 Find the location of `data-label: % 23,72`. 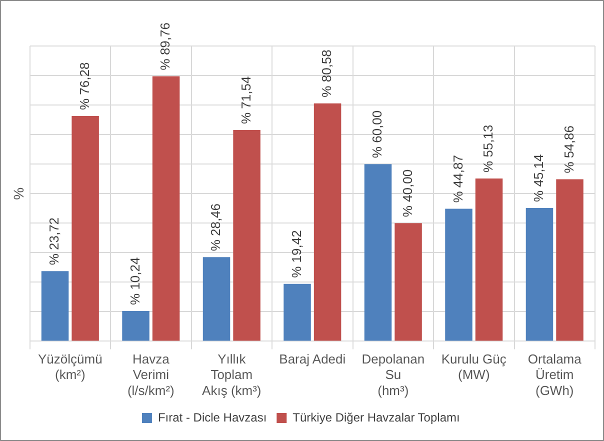

data-label: % 23,72 is located at coordinates (54, 241).